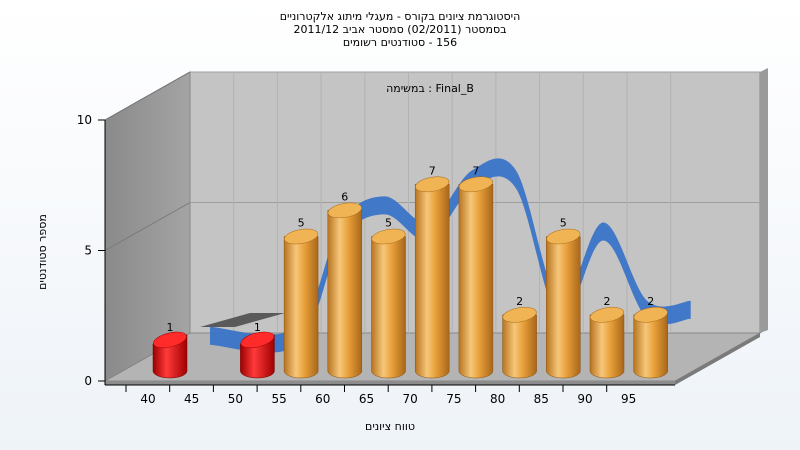  What do you see at coordinates (88, 381) in the screenshot?
I see `y-tick-label: 0` at bounding box center [88, 381].